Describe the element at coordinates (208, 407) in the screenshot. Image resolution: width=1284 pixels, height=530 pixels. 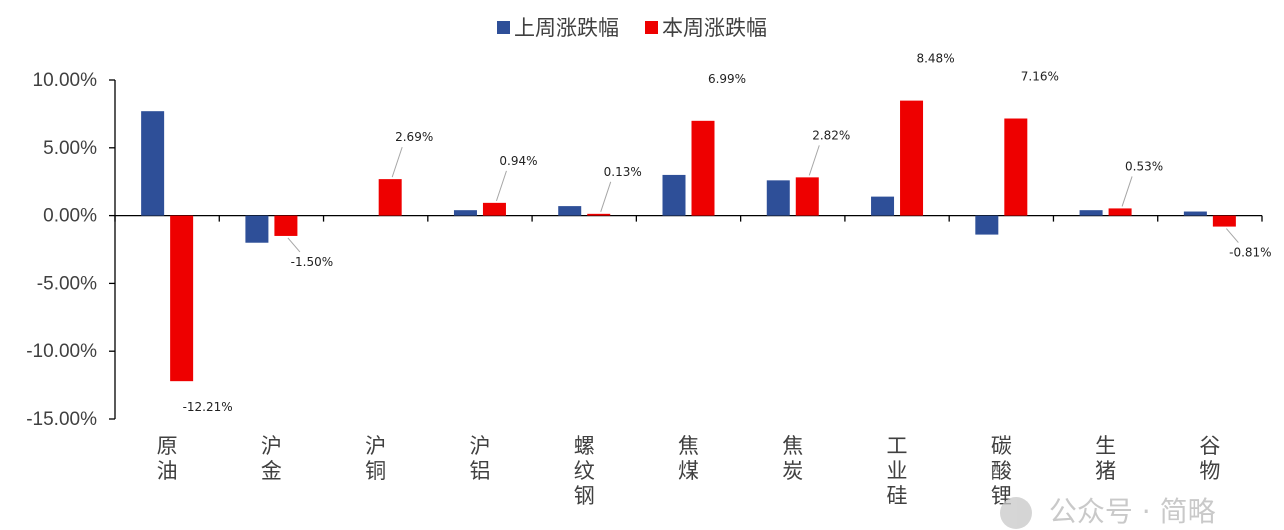
I see `data-label: -12.21%` at that location.